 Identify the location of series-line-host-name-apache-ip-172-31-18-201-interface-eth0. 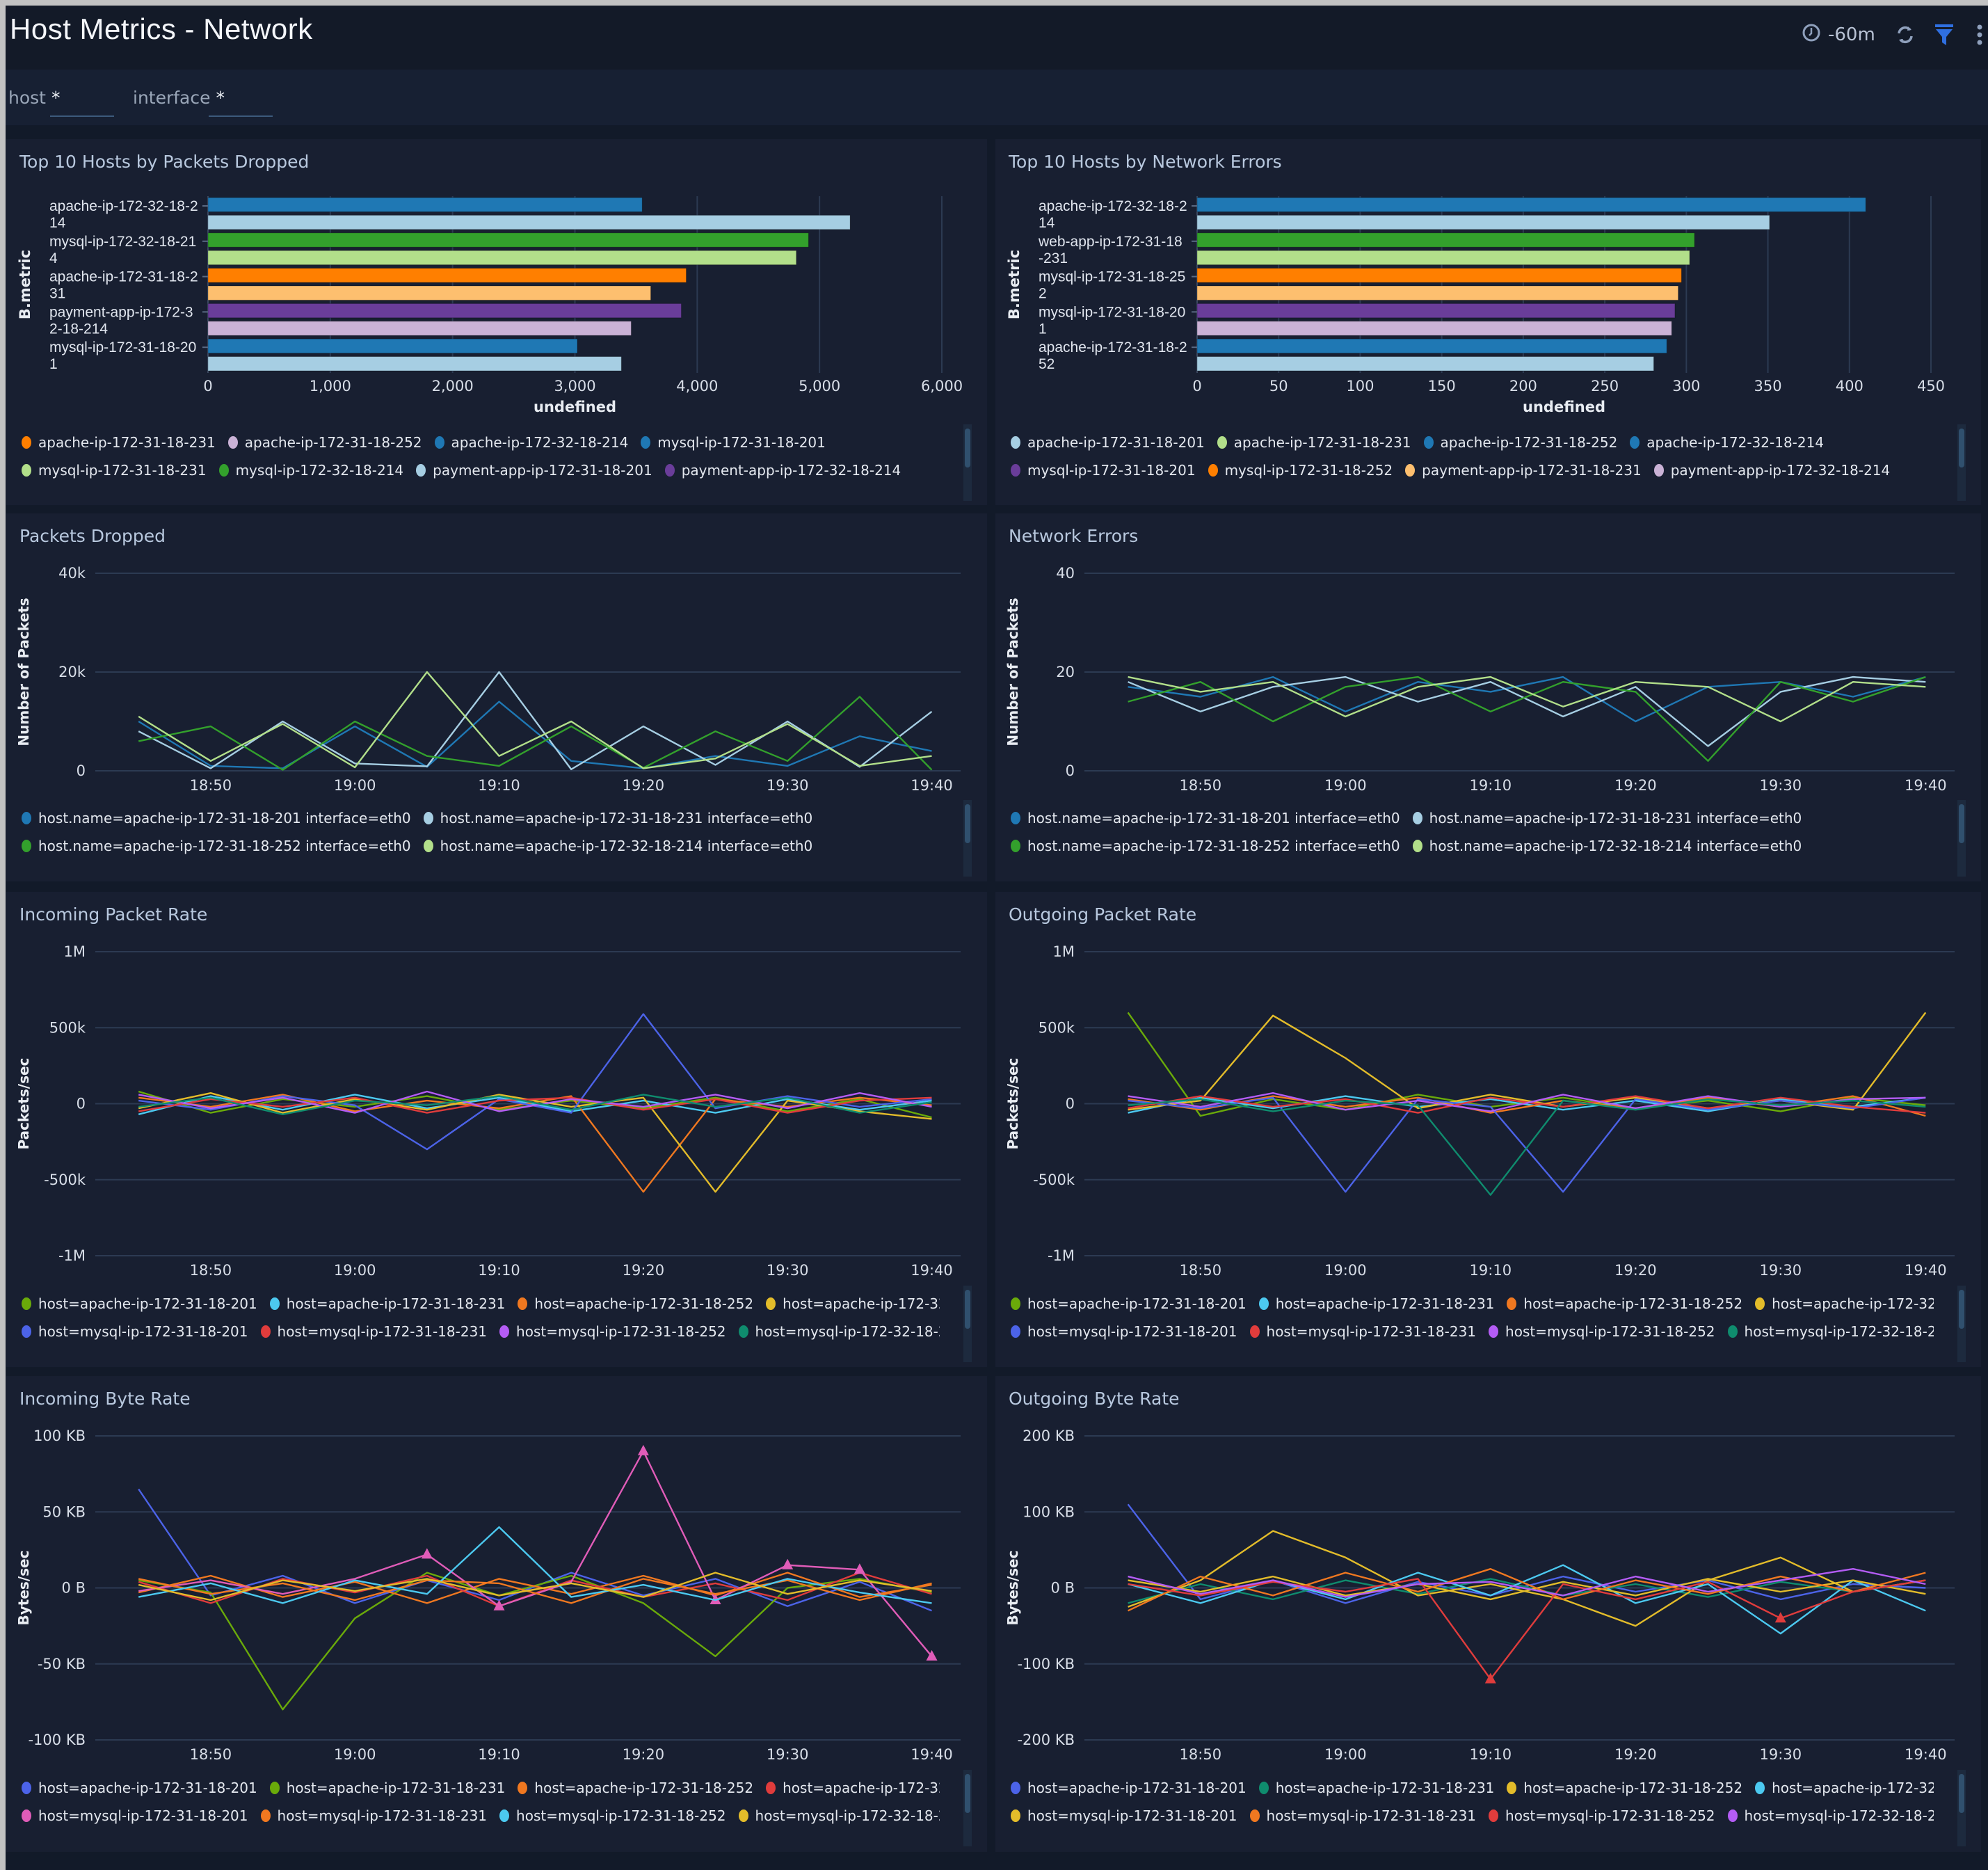
(535, 735).